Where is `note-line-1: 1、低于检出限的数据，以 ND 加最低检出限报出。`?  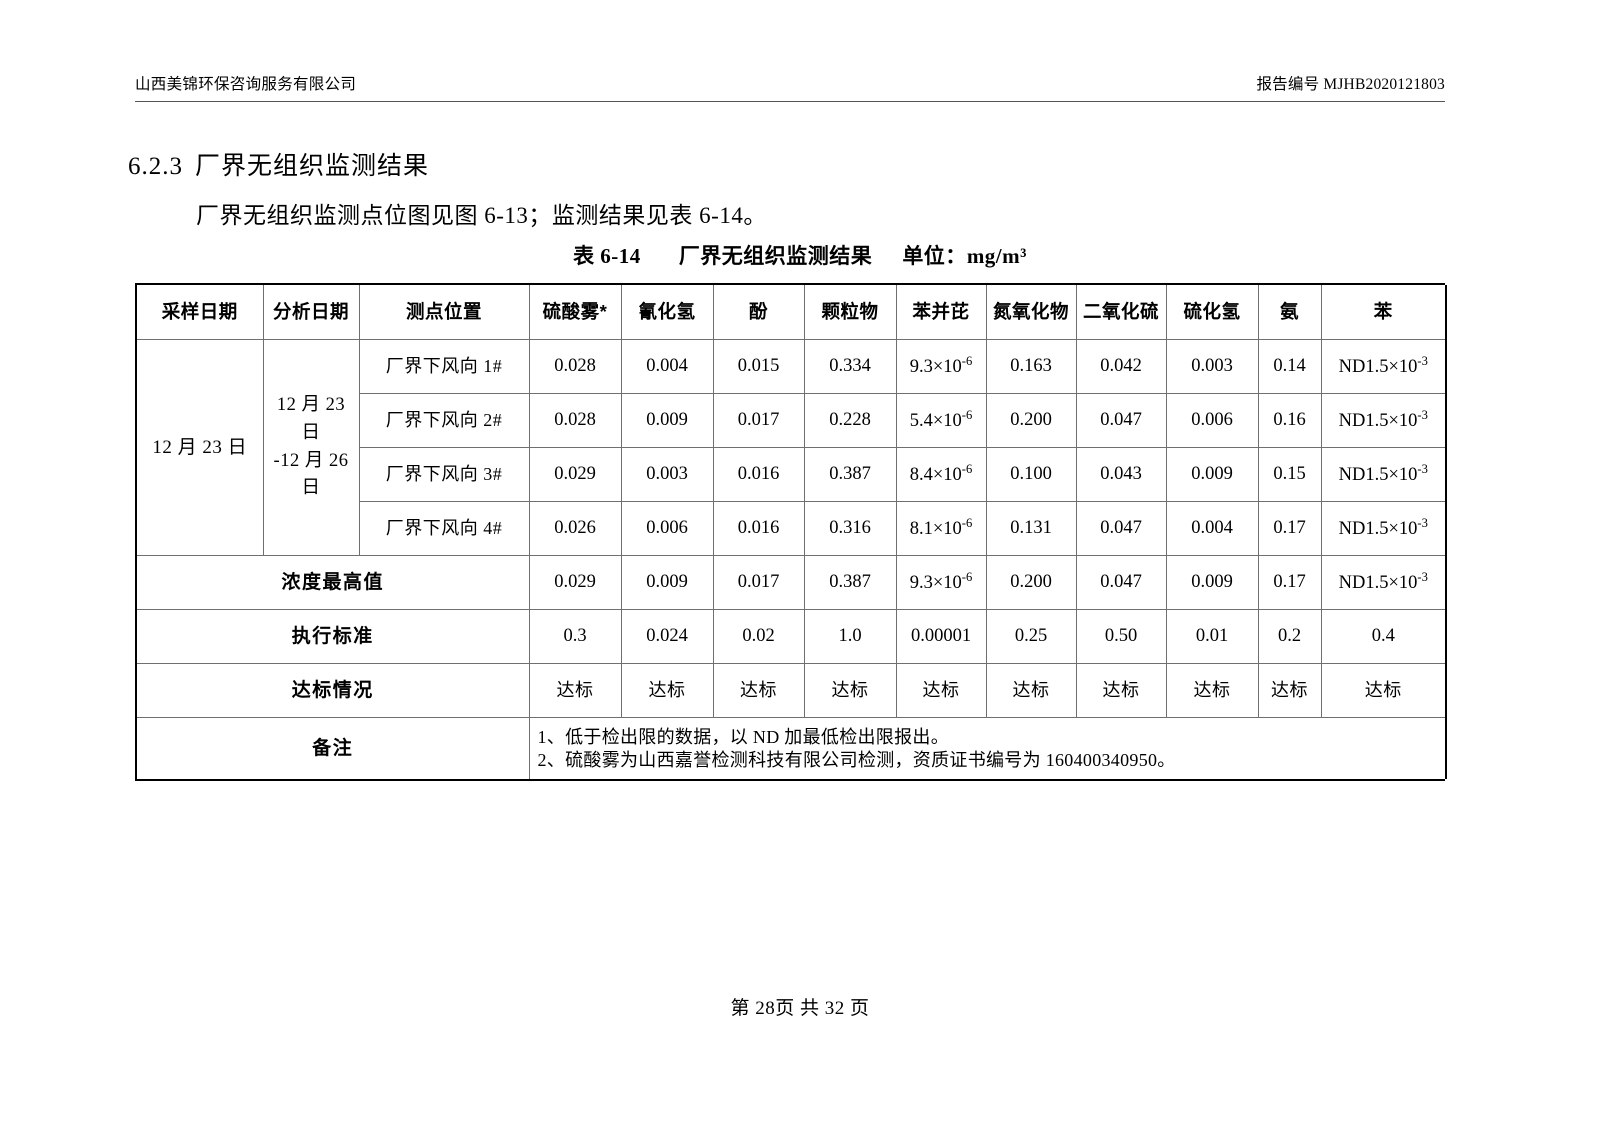 note-line-1: 1、低于检出限的数据，以 ND 加最低检出限报出。 is located at coordinates (743, 737).